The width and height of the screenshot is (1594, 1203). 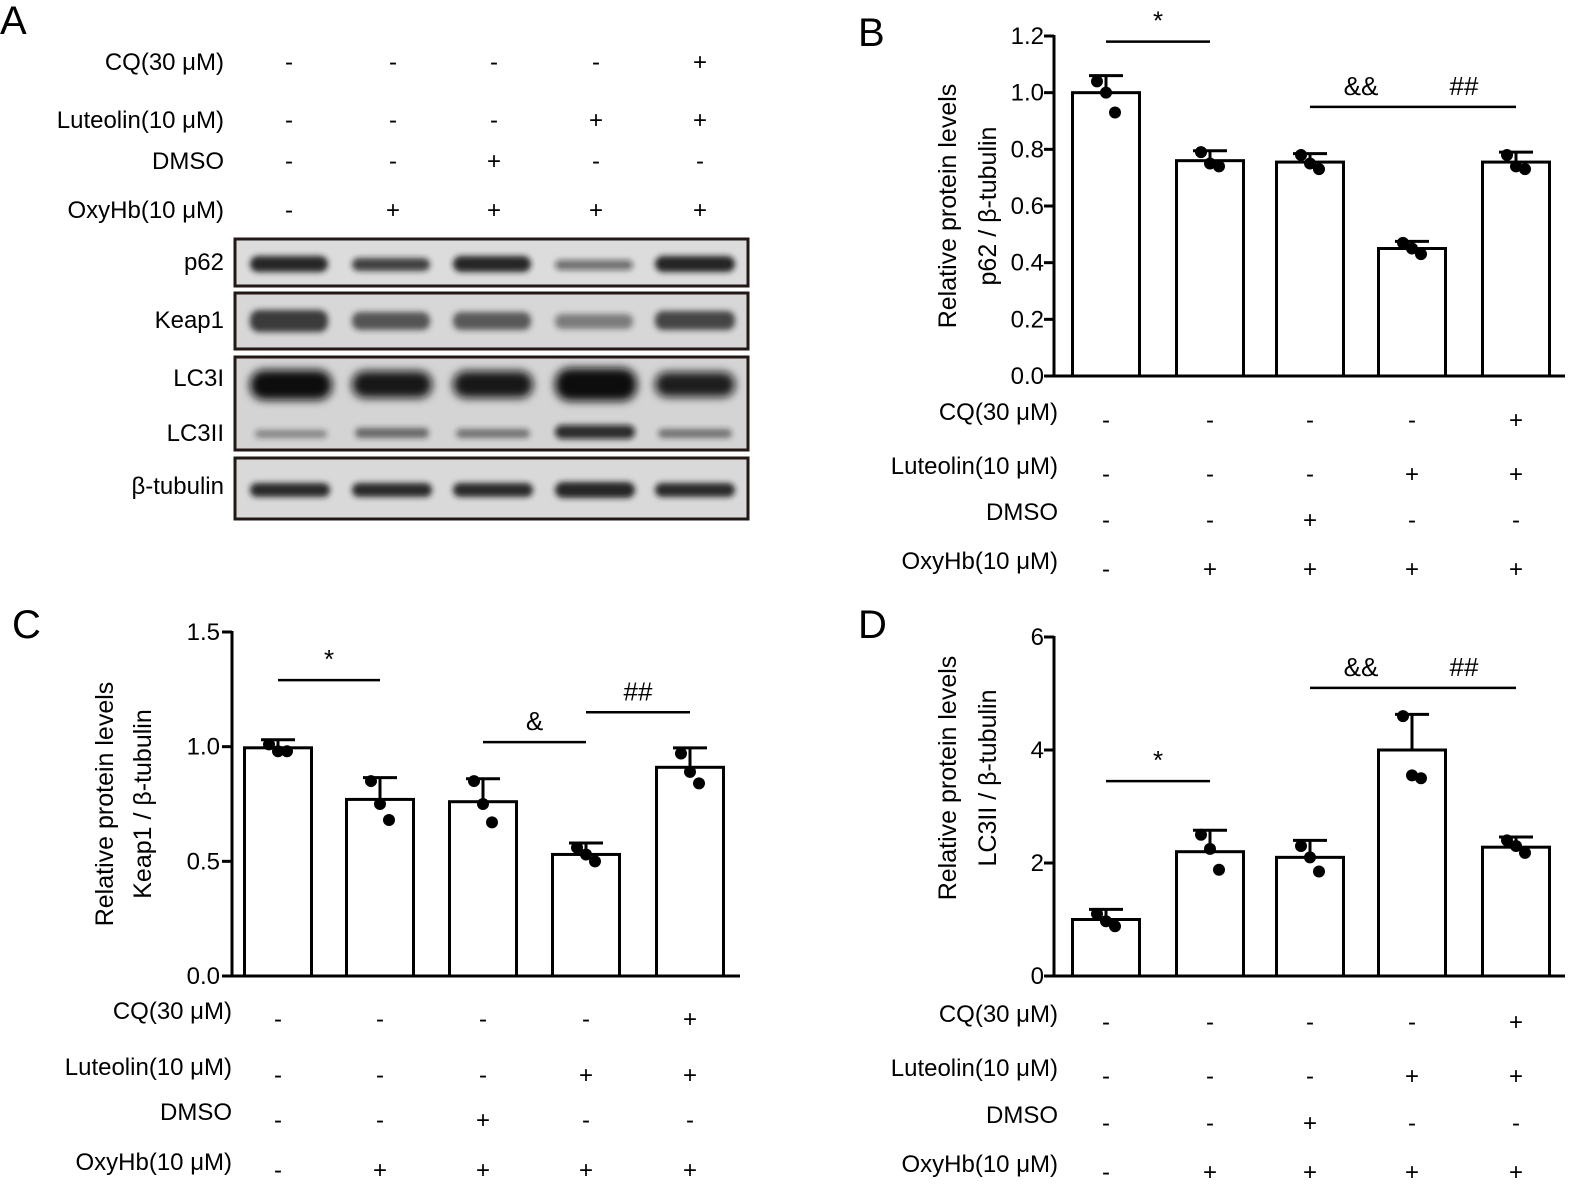 I want to click on band-label-lc3i: LC3I, so click(x=198, y=378).